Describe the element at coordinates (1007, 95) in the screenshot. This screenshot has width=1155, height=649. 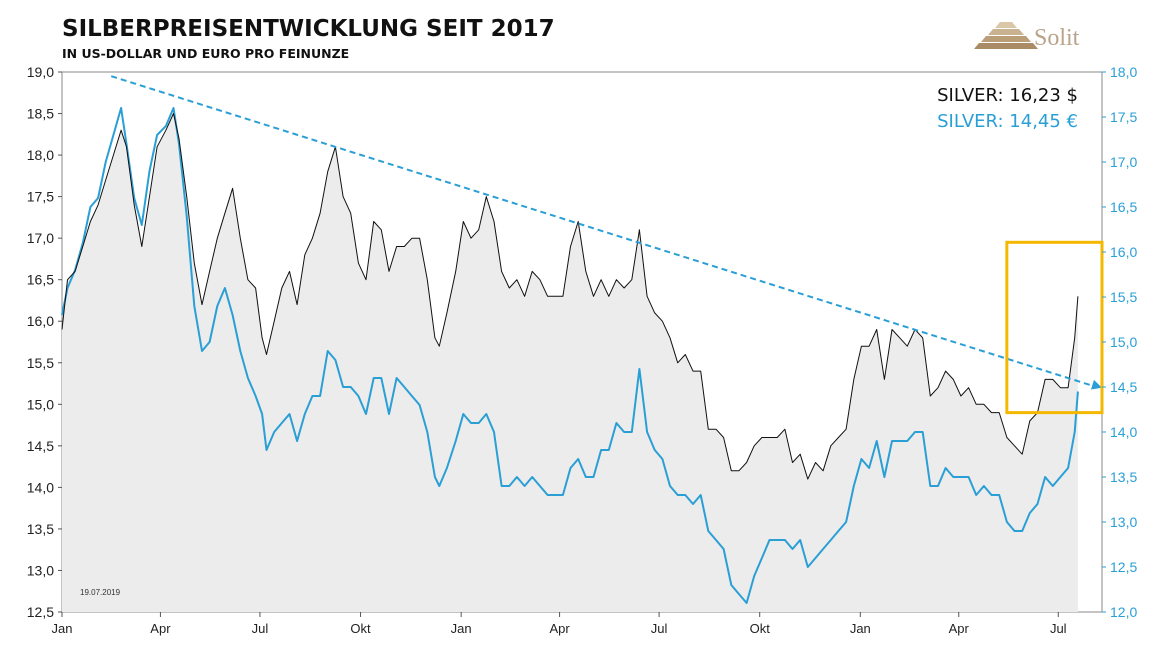
I see `usd-readout: SILVER: 16,23 $` at that location.